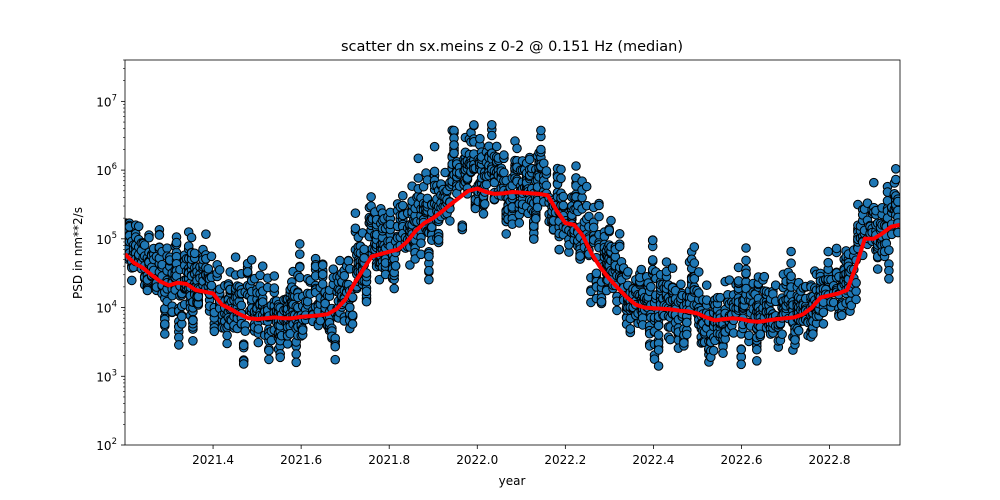 The image size is (1000, 500). I want to click on x-tick-label: 2021.4, so click(213, 460).